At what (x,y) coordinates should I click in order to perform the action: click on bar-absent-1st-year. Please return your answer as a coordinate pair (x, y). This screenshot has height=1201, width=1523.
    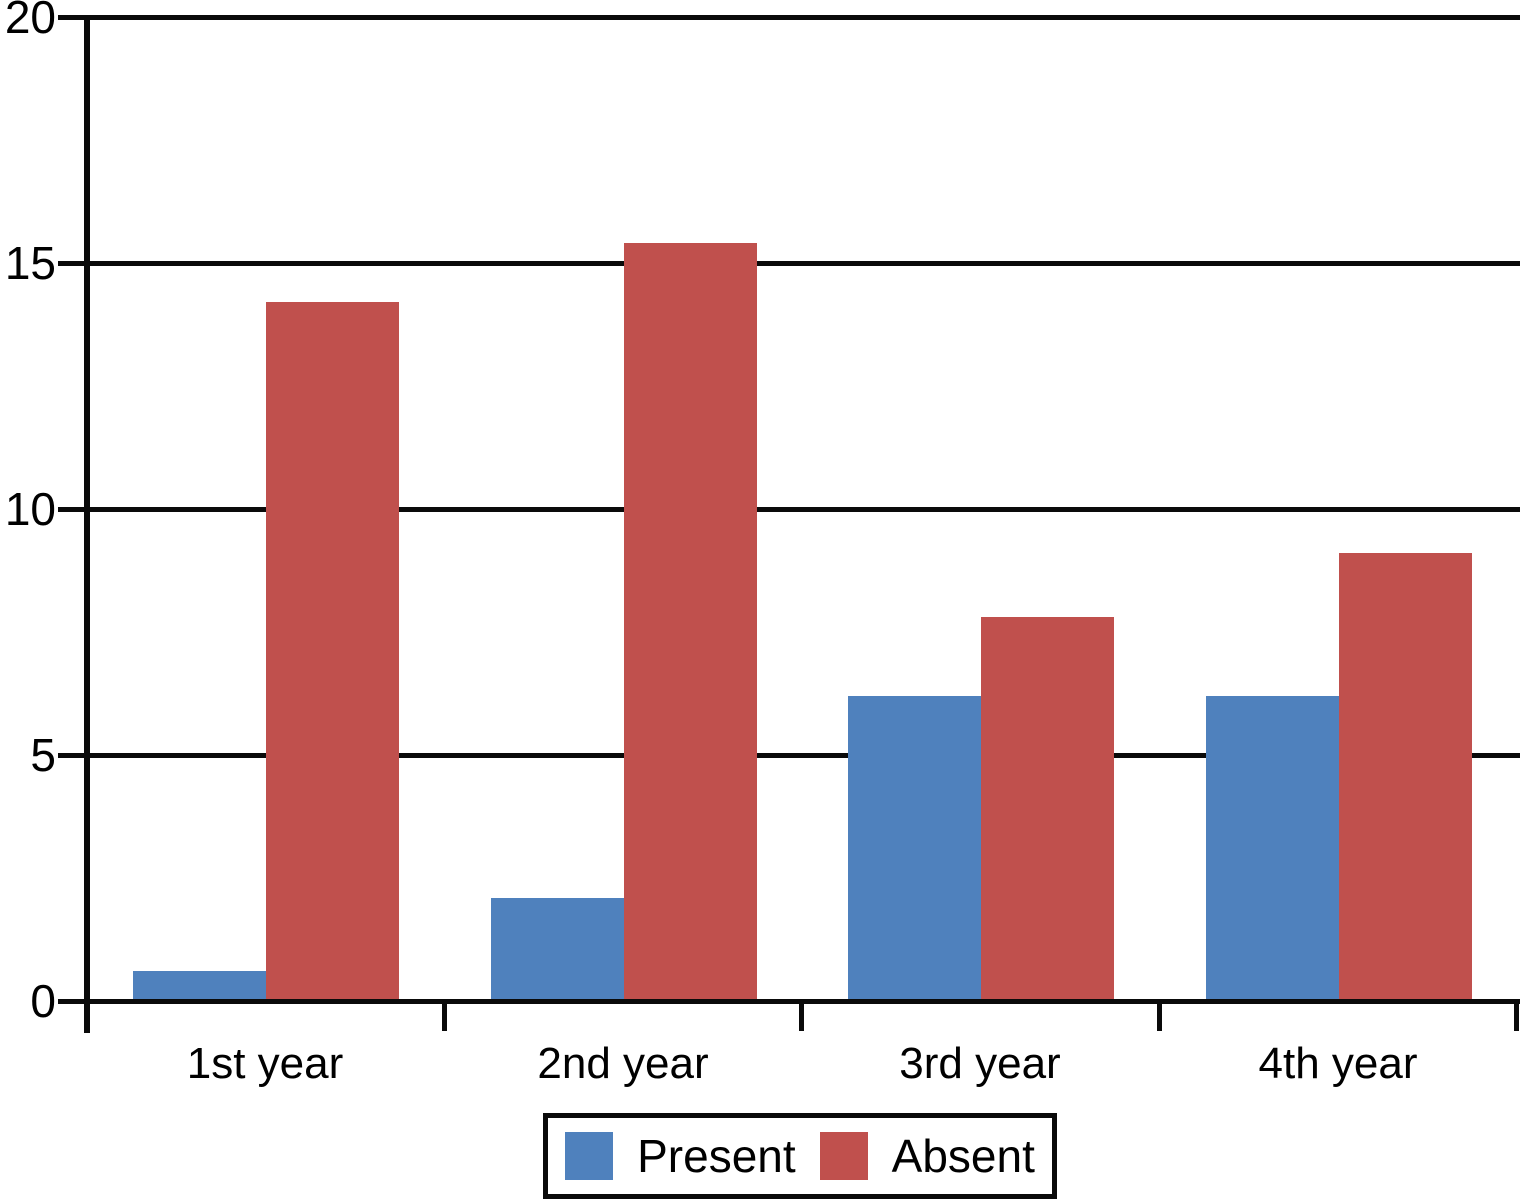
    Looking at the image, I should click on (332, 651).